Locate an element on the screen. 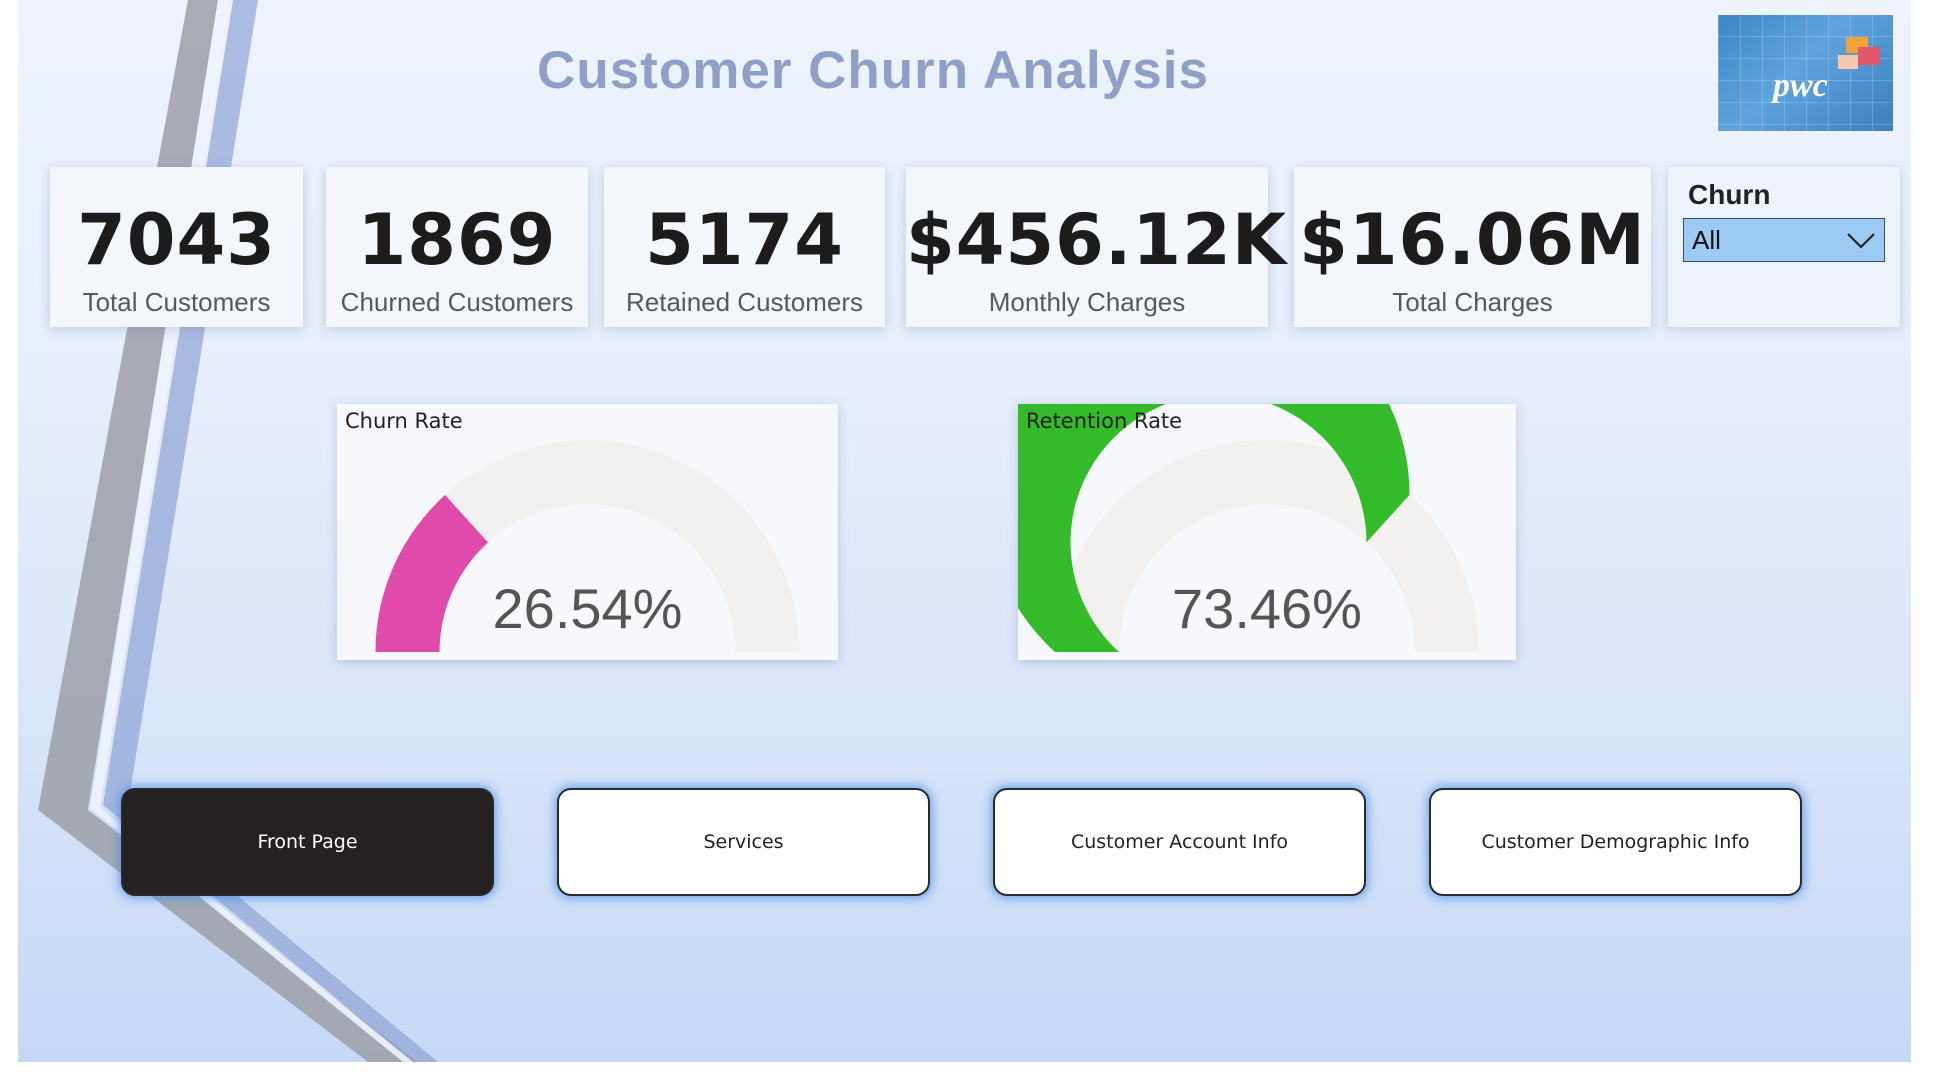 The image size is (1938, 1080). logo-text: pwc is located at coordinates (1800, 85).